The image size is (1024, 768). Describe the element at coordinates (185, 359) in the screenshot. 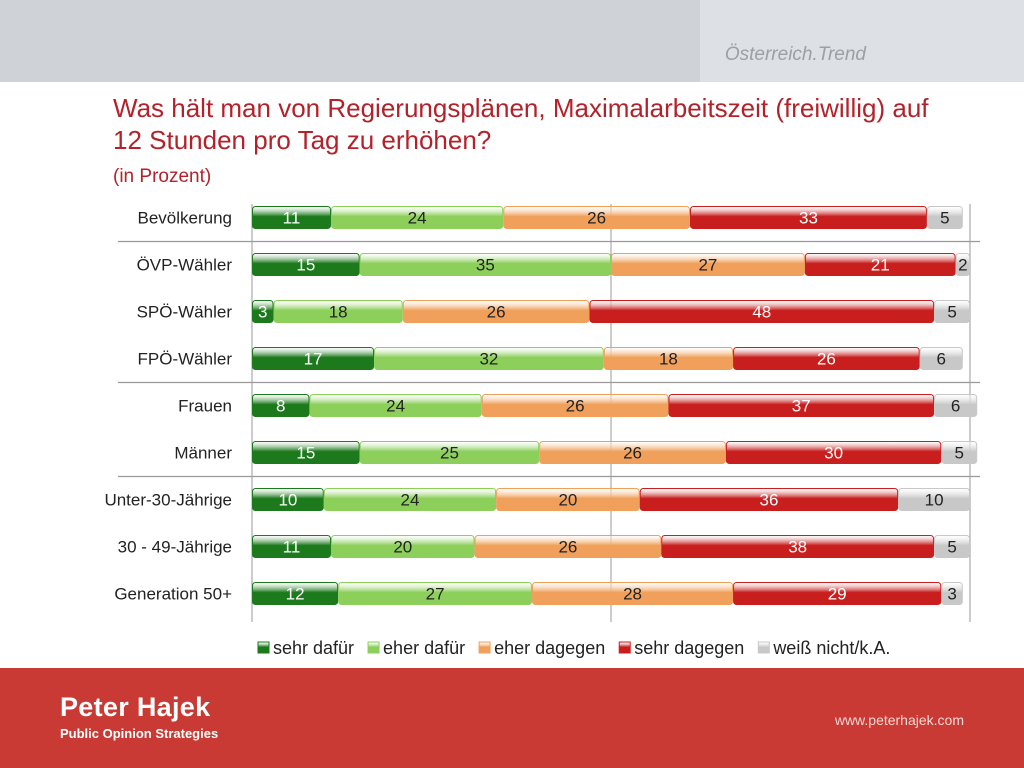

I see `category-label: FPÖ-Wähler` at that location.